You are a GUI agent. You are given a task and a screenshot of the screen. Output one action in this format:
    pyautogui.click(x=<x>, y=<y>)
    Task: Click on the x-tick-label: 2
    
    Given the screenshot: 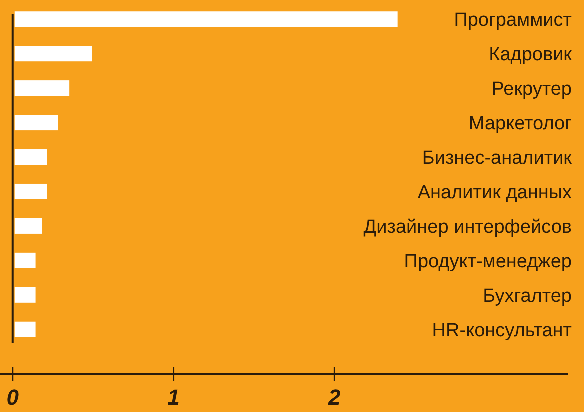 What is the action you would take?
    pyautogui.click(x=335, y=397)
    